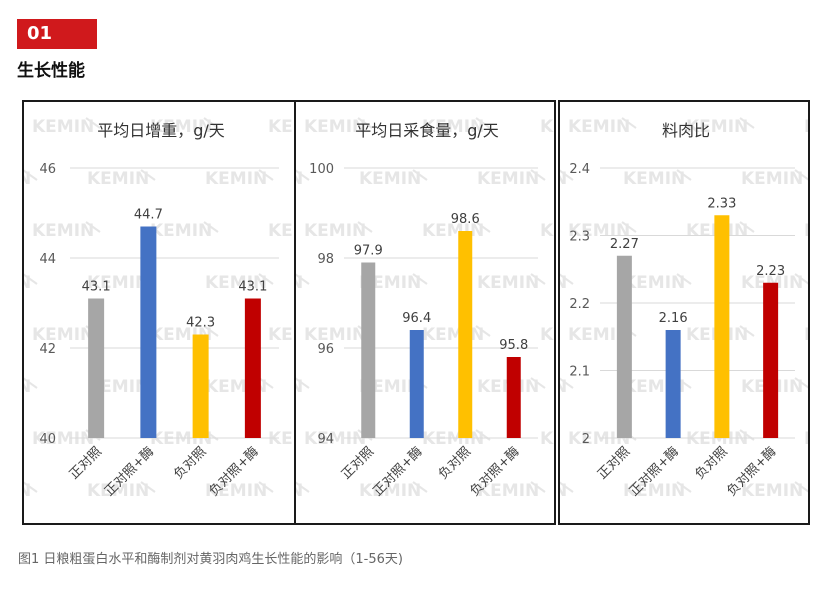 The height and width of the screenshot is (590, 828). Describe the element at coordinates (47, 439) in the screenshot. I see `y-tick-label: 40` at that location.